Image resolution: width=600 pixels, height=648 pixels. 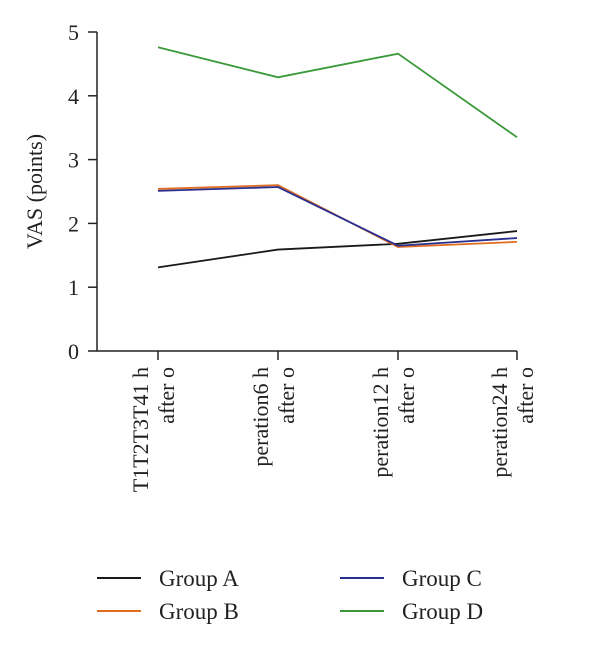 I want to click on series-line-group-d, so click(x=337, y=92).